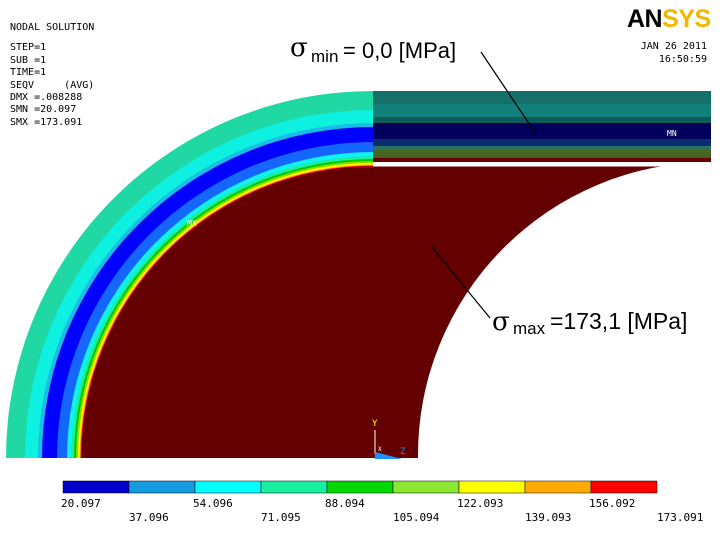  What do you see at coordinates (460, 282) in the screenshot?
I see `max-leader-line` at bounding box center [460, 282].